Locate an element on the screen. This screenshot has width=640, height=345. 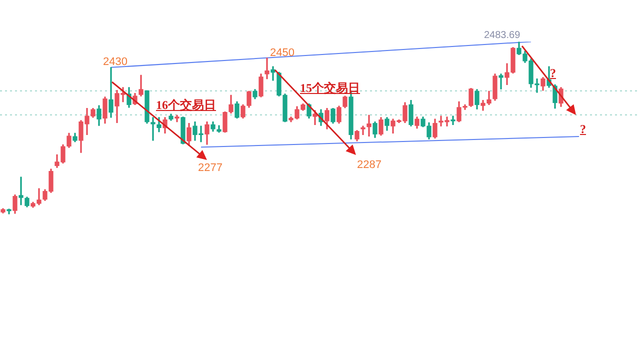
text: 2483.69 is located at coordinates (502, 35).